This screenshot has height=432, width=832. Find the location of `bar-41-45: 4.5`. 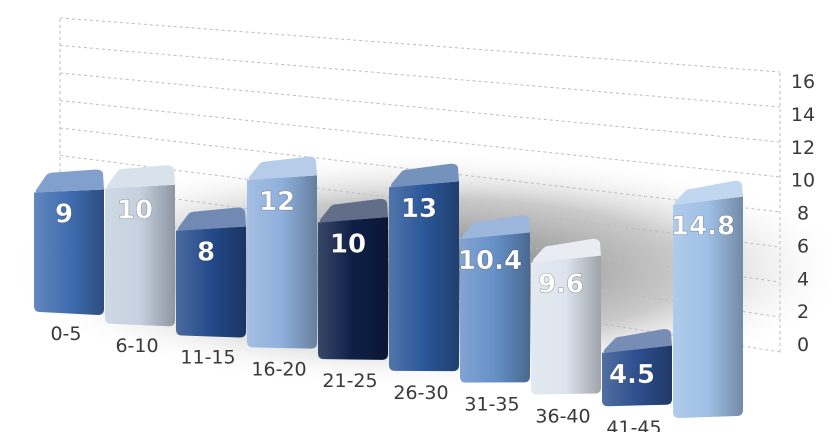

bar-41-45: 4.5 is located at coordinates (637, 368).